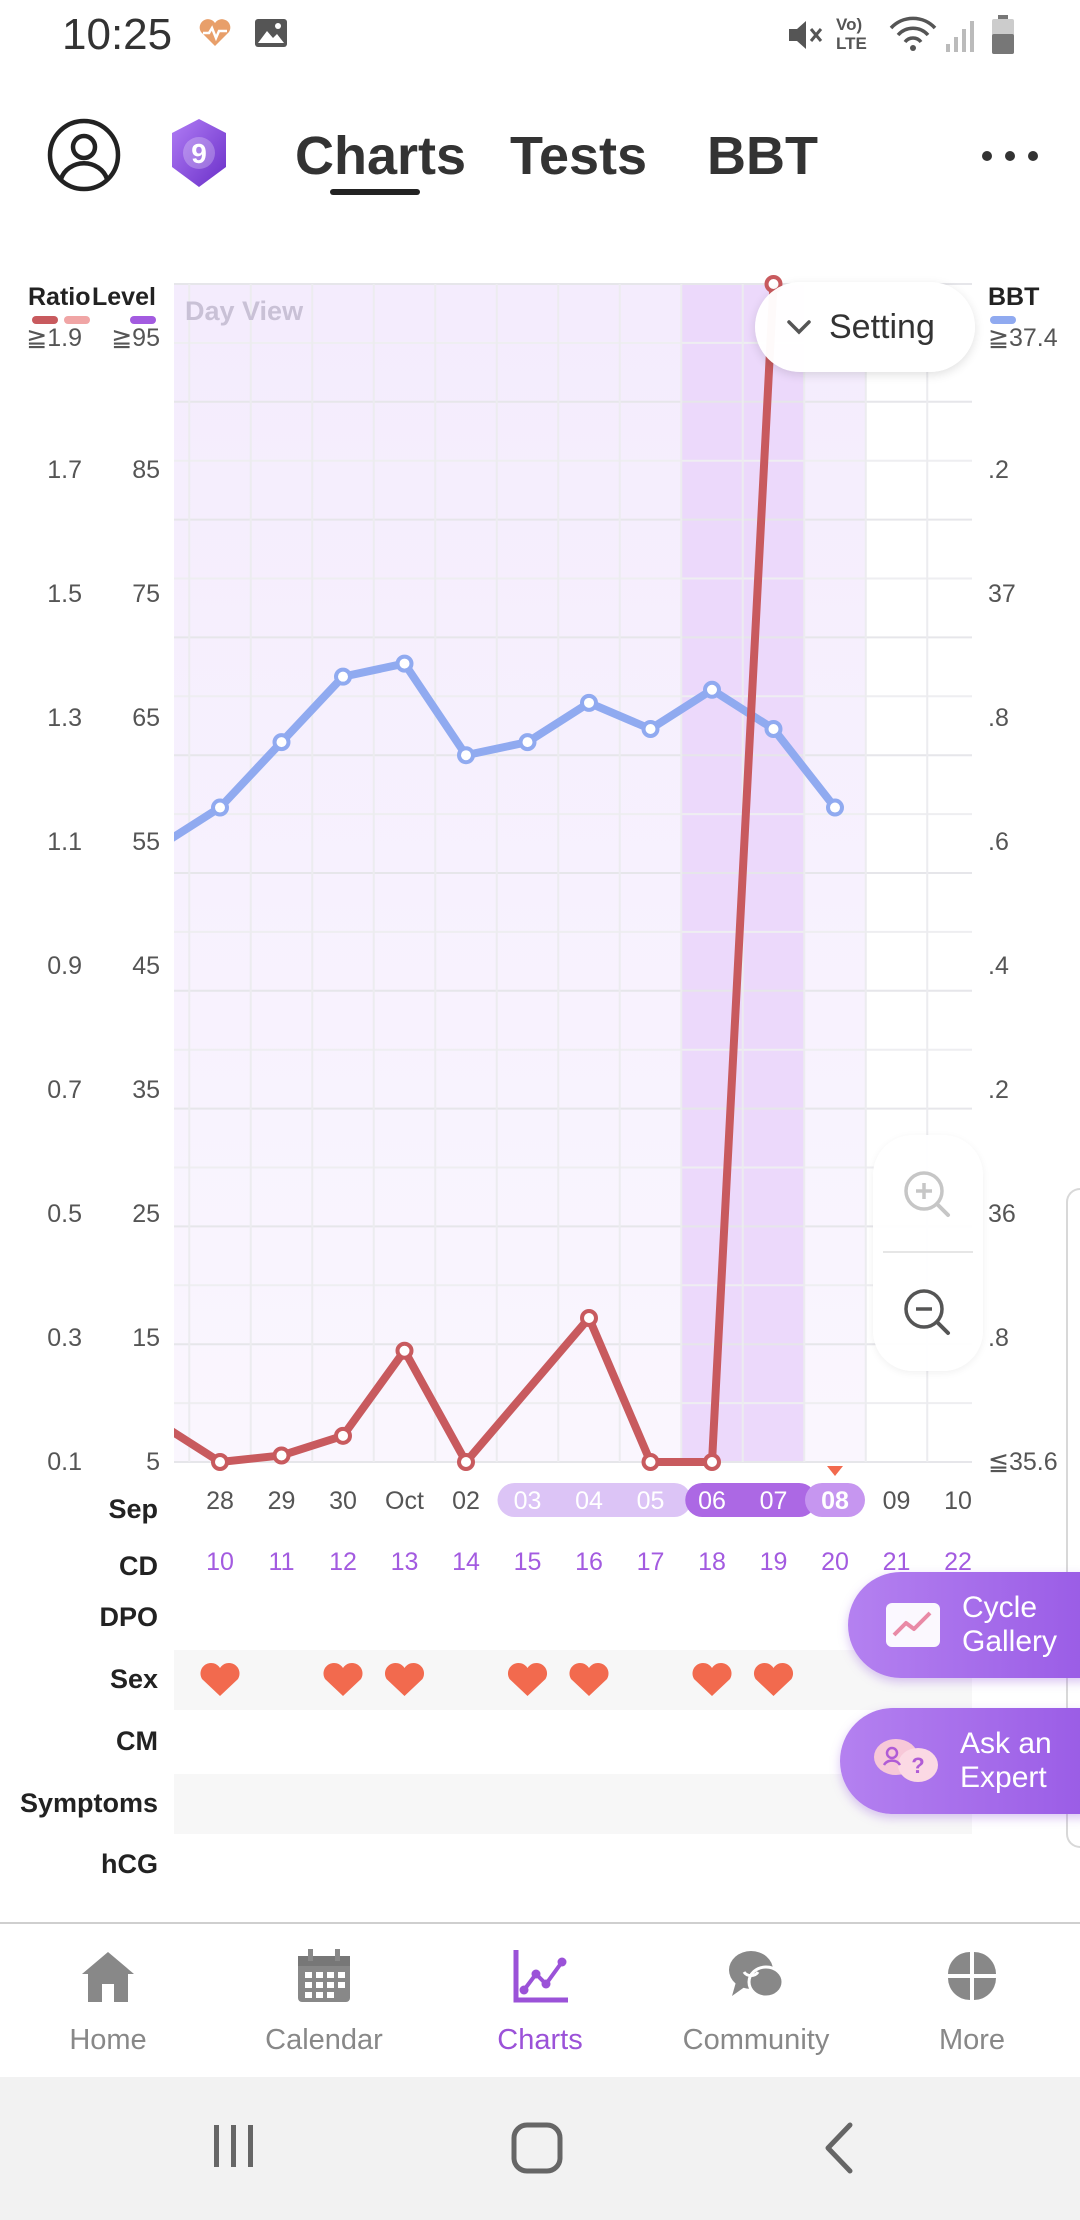  Describe the element at coordinates (928, 1313) in the screenshot. I see `zoom-out-icon` at that location.